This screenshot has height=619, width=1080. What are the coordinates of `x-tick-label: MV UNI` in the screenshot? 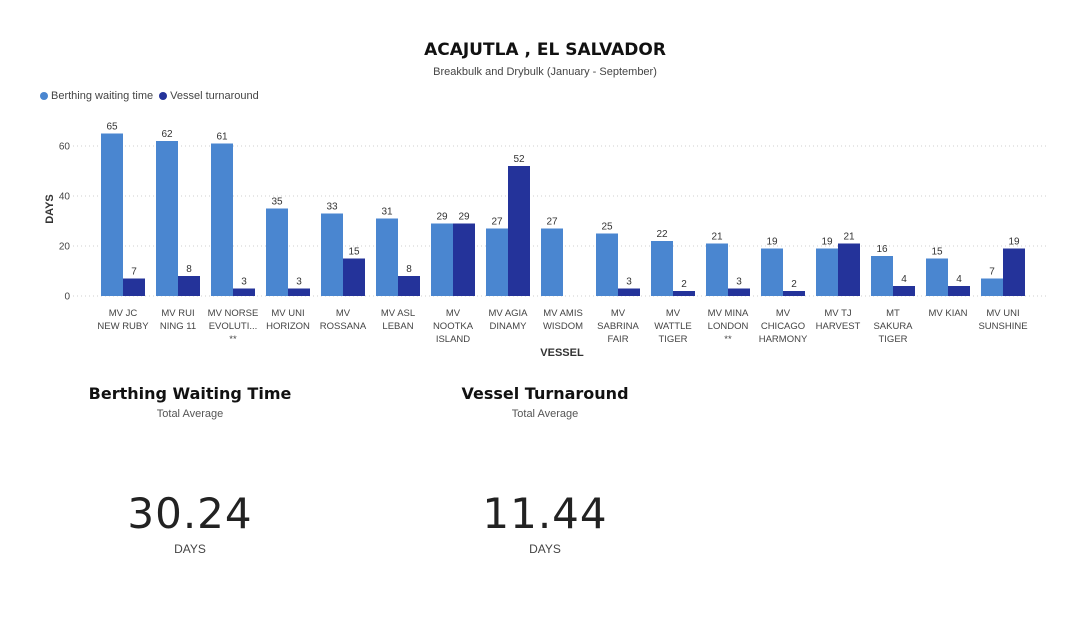 It's located at (287, 313).